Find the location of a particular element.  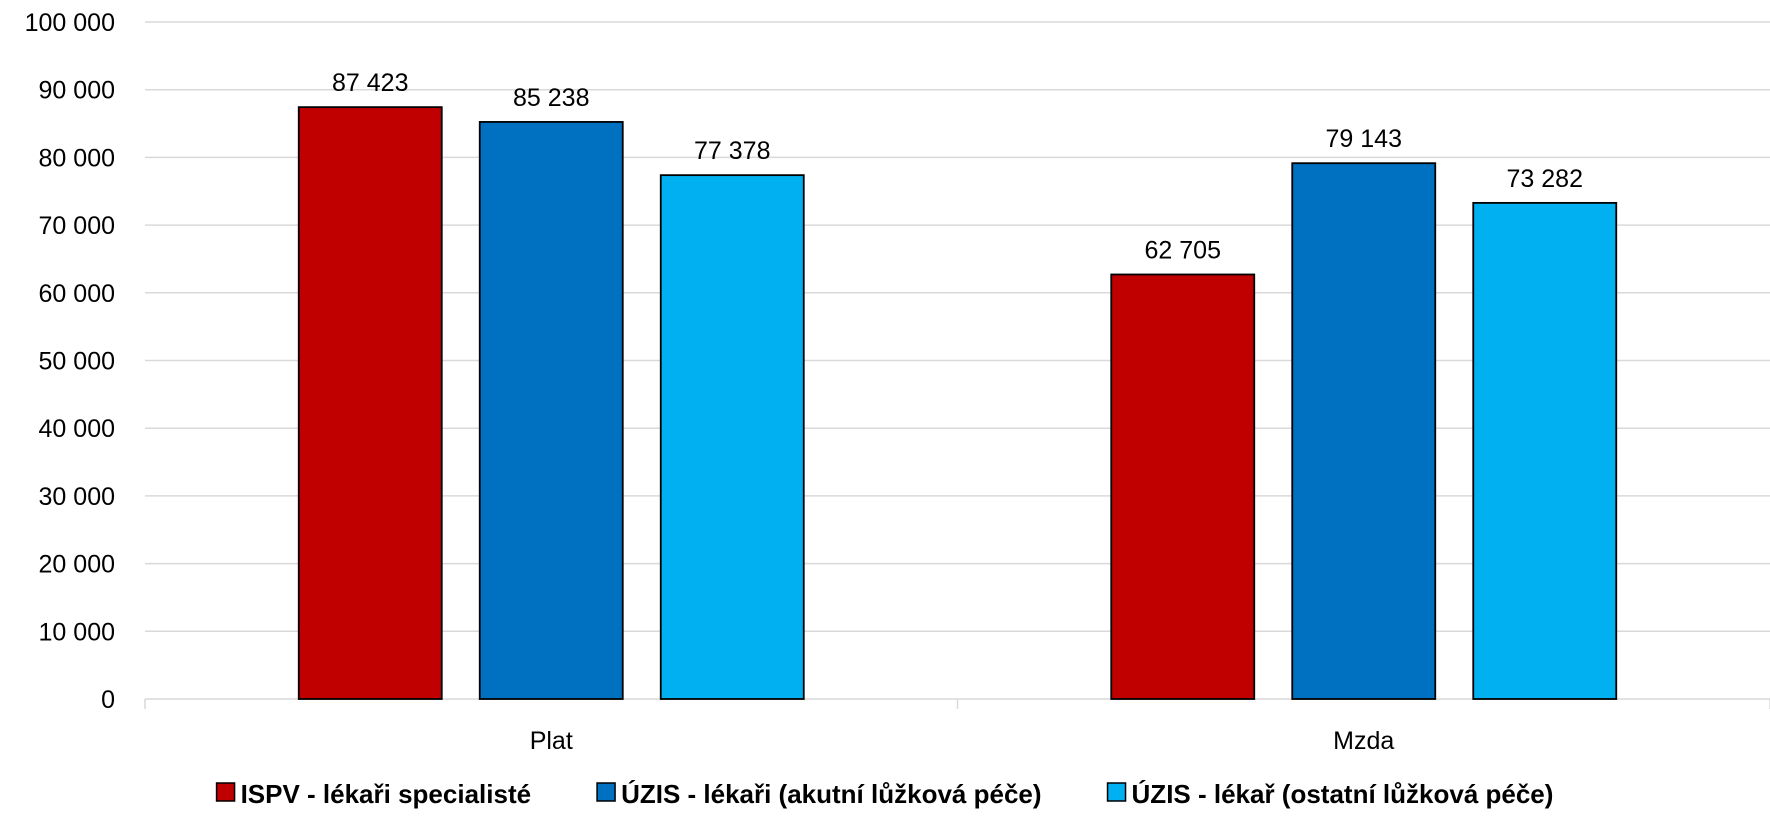

legend-label: ISPV - lékaři specialisté is located at coordinates (386, 794).